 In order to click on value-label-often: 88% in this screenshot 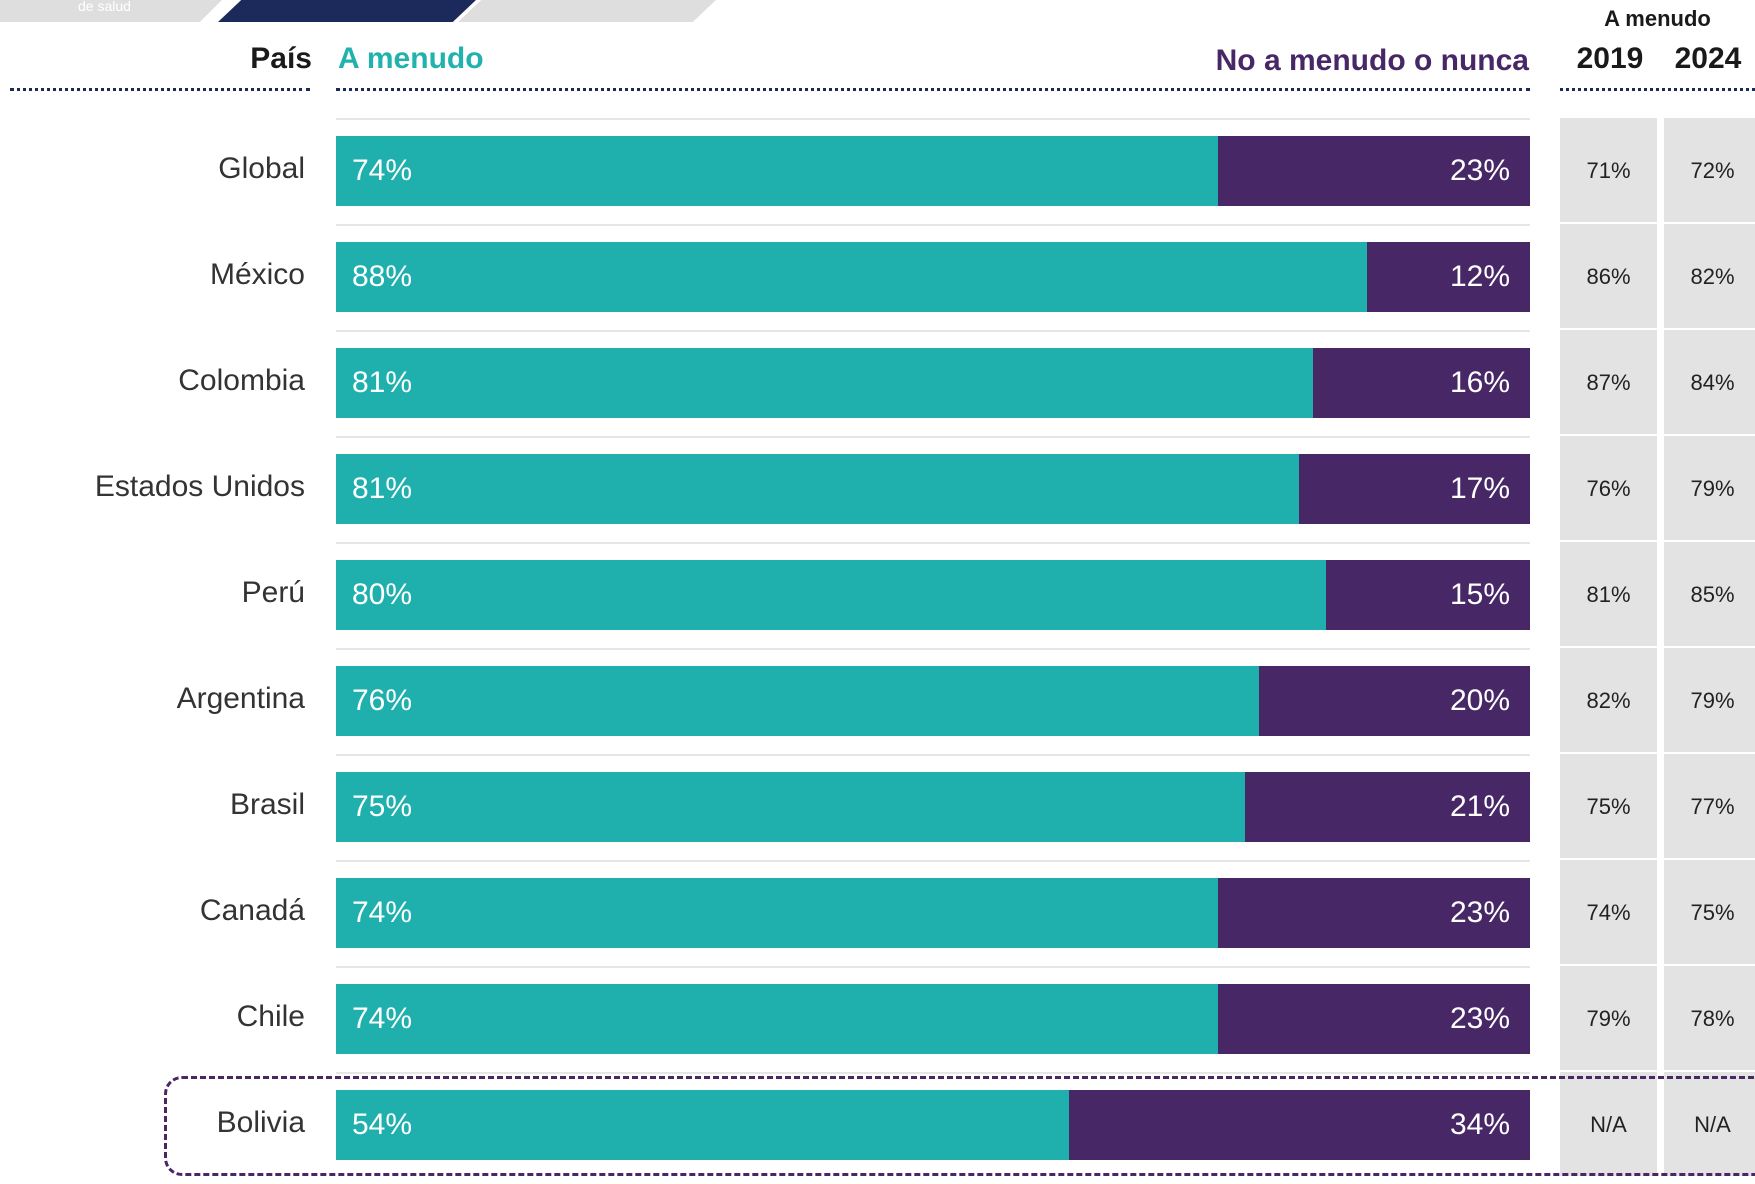, I will do `click(382, 276)`.